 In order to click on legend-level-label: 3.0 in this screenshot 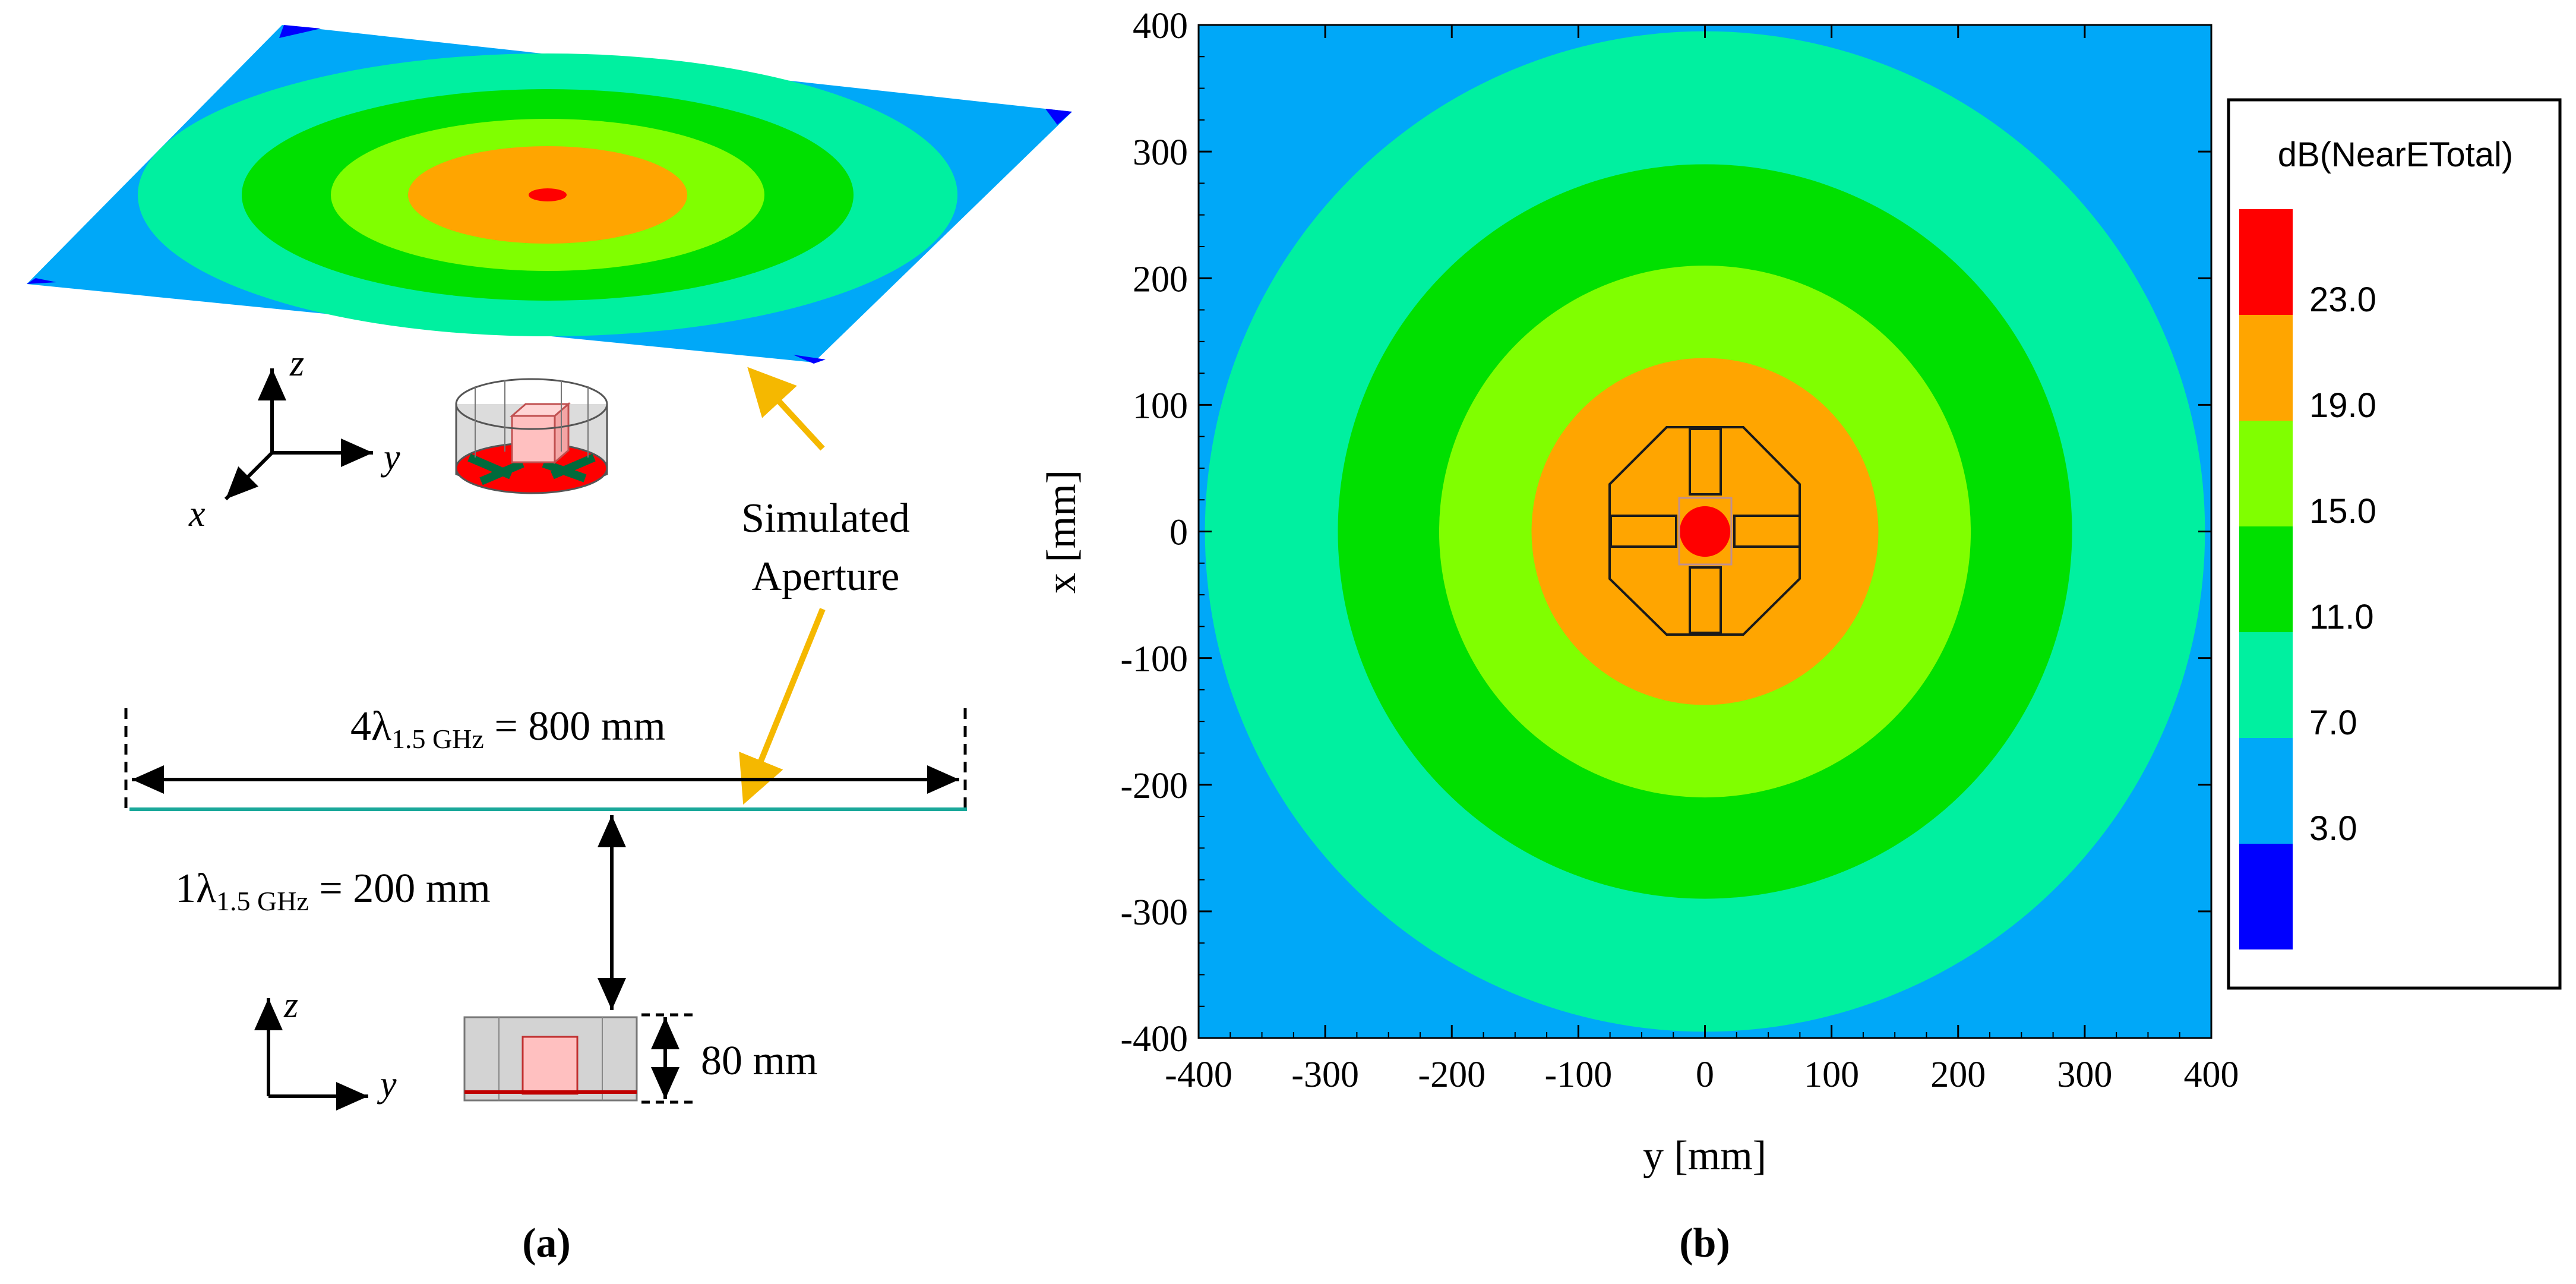, I will do `click(2333, 828)`.